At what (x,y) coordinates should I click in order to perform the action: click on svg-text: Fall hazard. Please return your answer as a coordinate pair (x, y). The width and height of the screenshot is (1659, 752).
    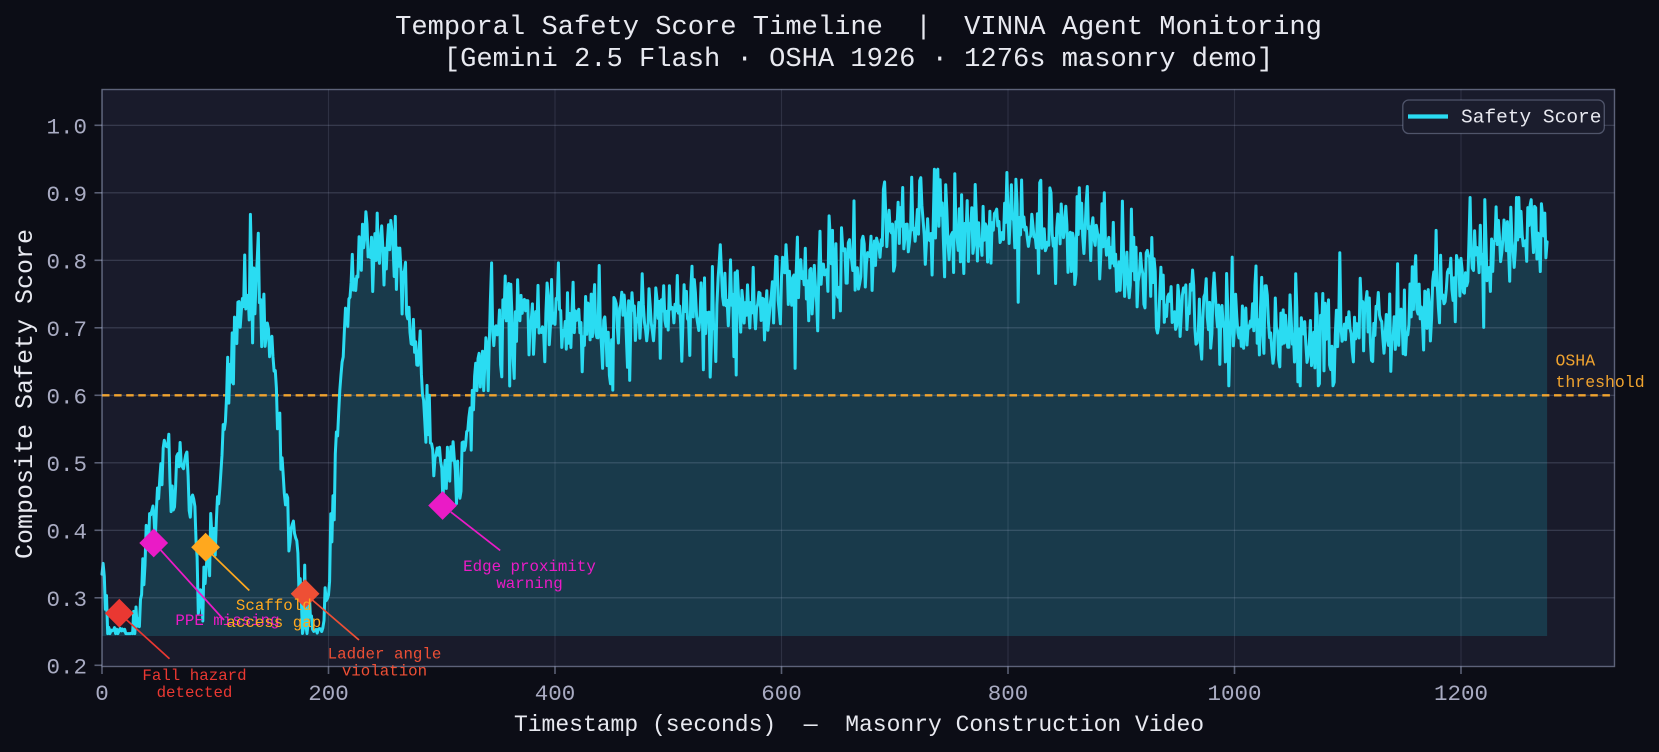
    Looking at the image, I should click on (194, 676).